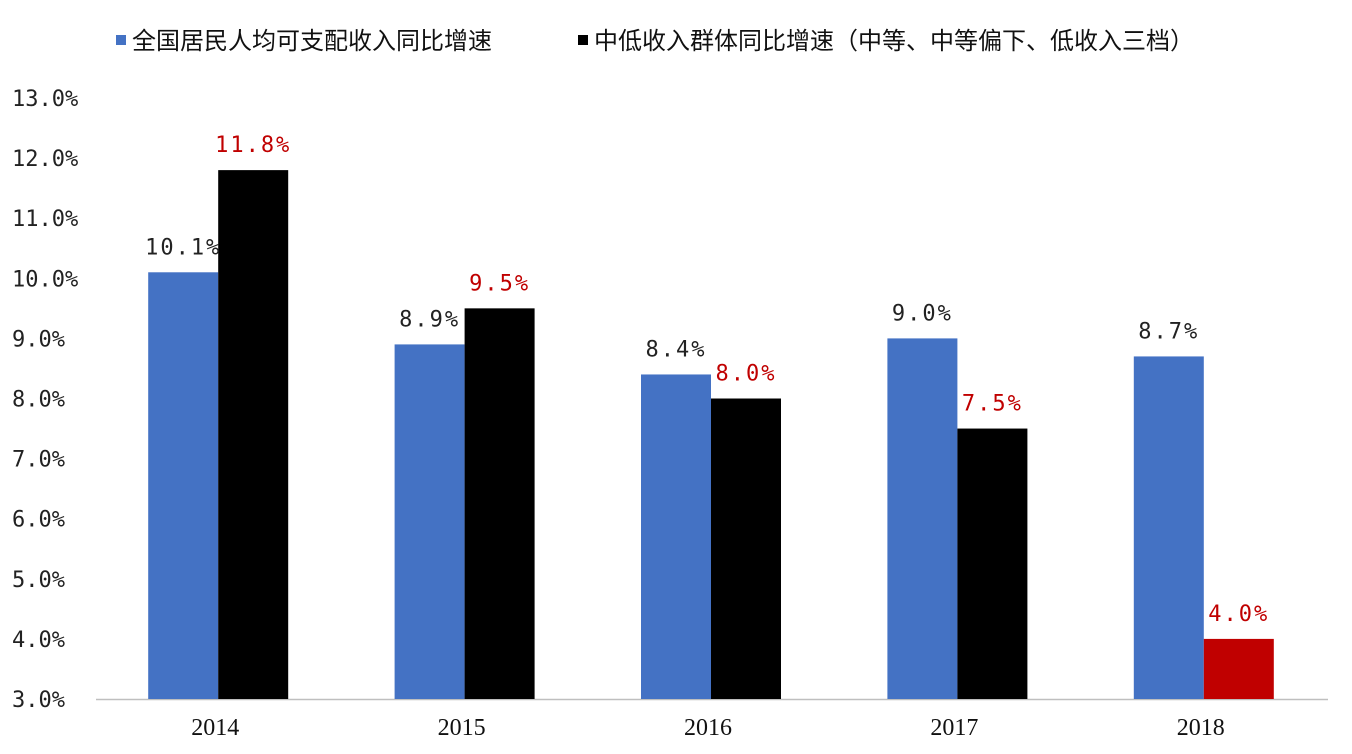 Image resolution: width=1352 pixels, height=754 pixels. What do you see at coordinates (746, 374) in the screenshot?
I see `data-label: 8.0%` at bounding box center [746, 374].